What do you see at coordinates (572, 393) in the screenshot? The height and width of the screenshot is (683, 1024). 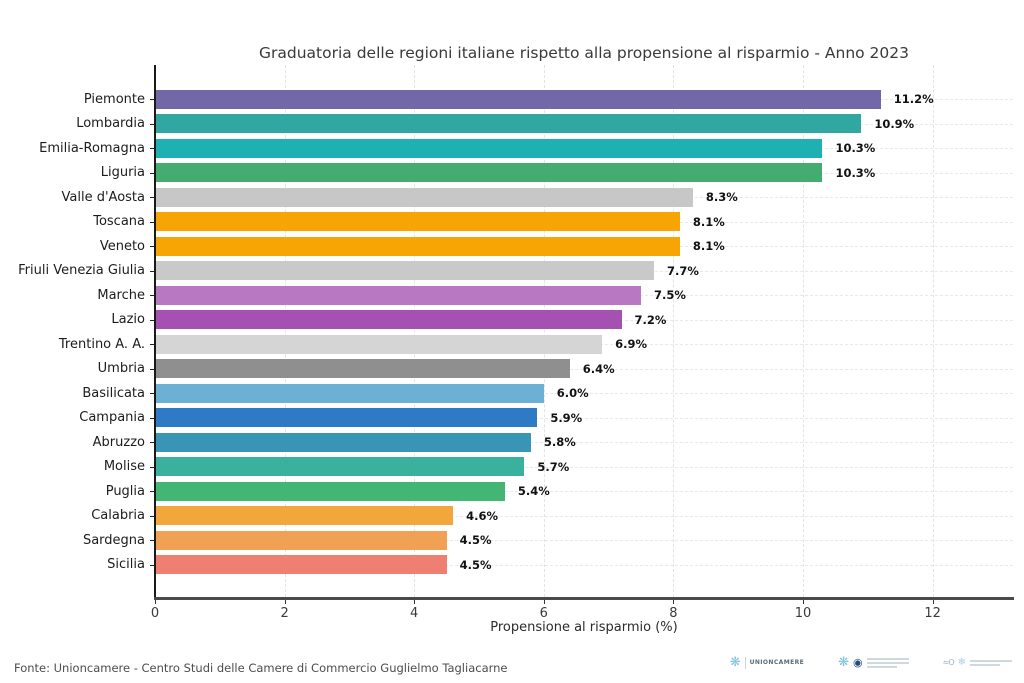 I see `value-label-basilicata: 6.0%` at bounding box center [572, 393].